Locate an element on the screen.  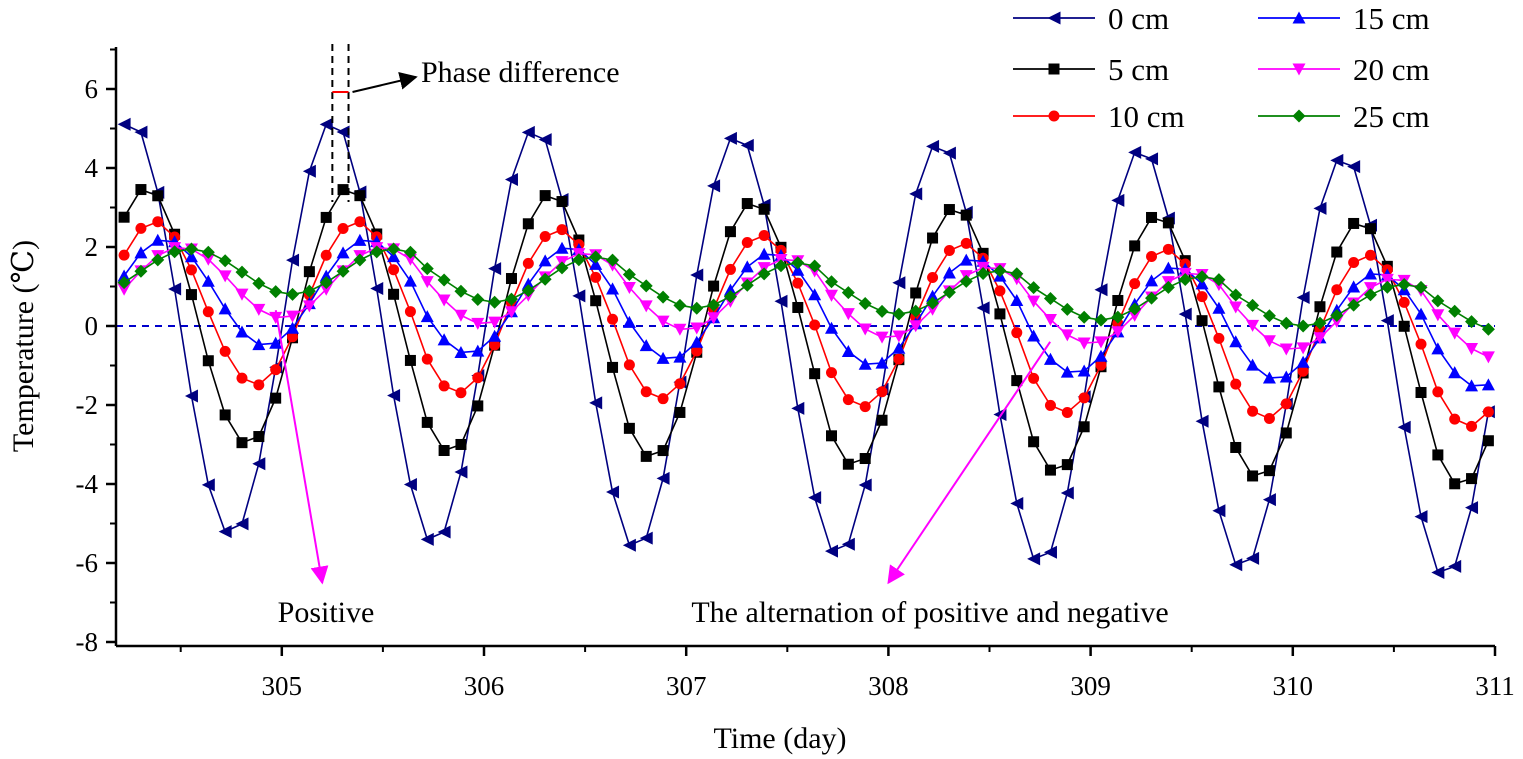
legend-label: 5 cm is located at coordinates (1138, 69).